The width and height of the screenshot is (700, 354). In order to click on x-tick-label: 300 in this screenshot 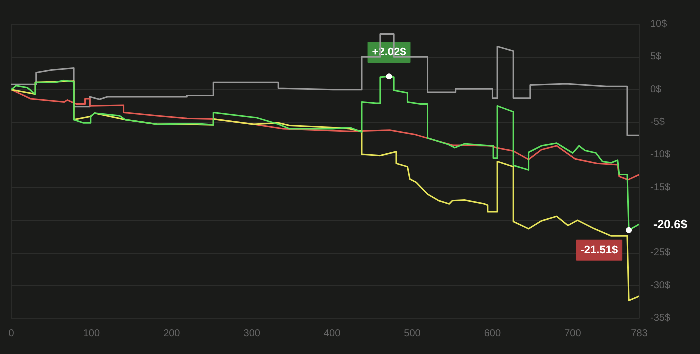, I will do `click(252, 334)`.